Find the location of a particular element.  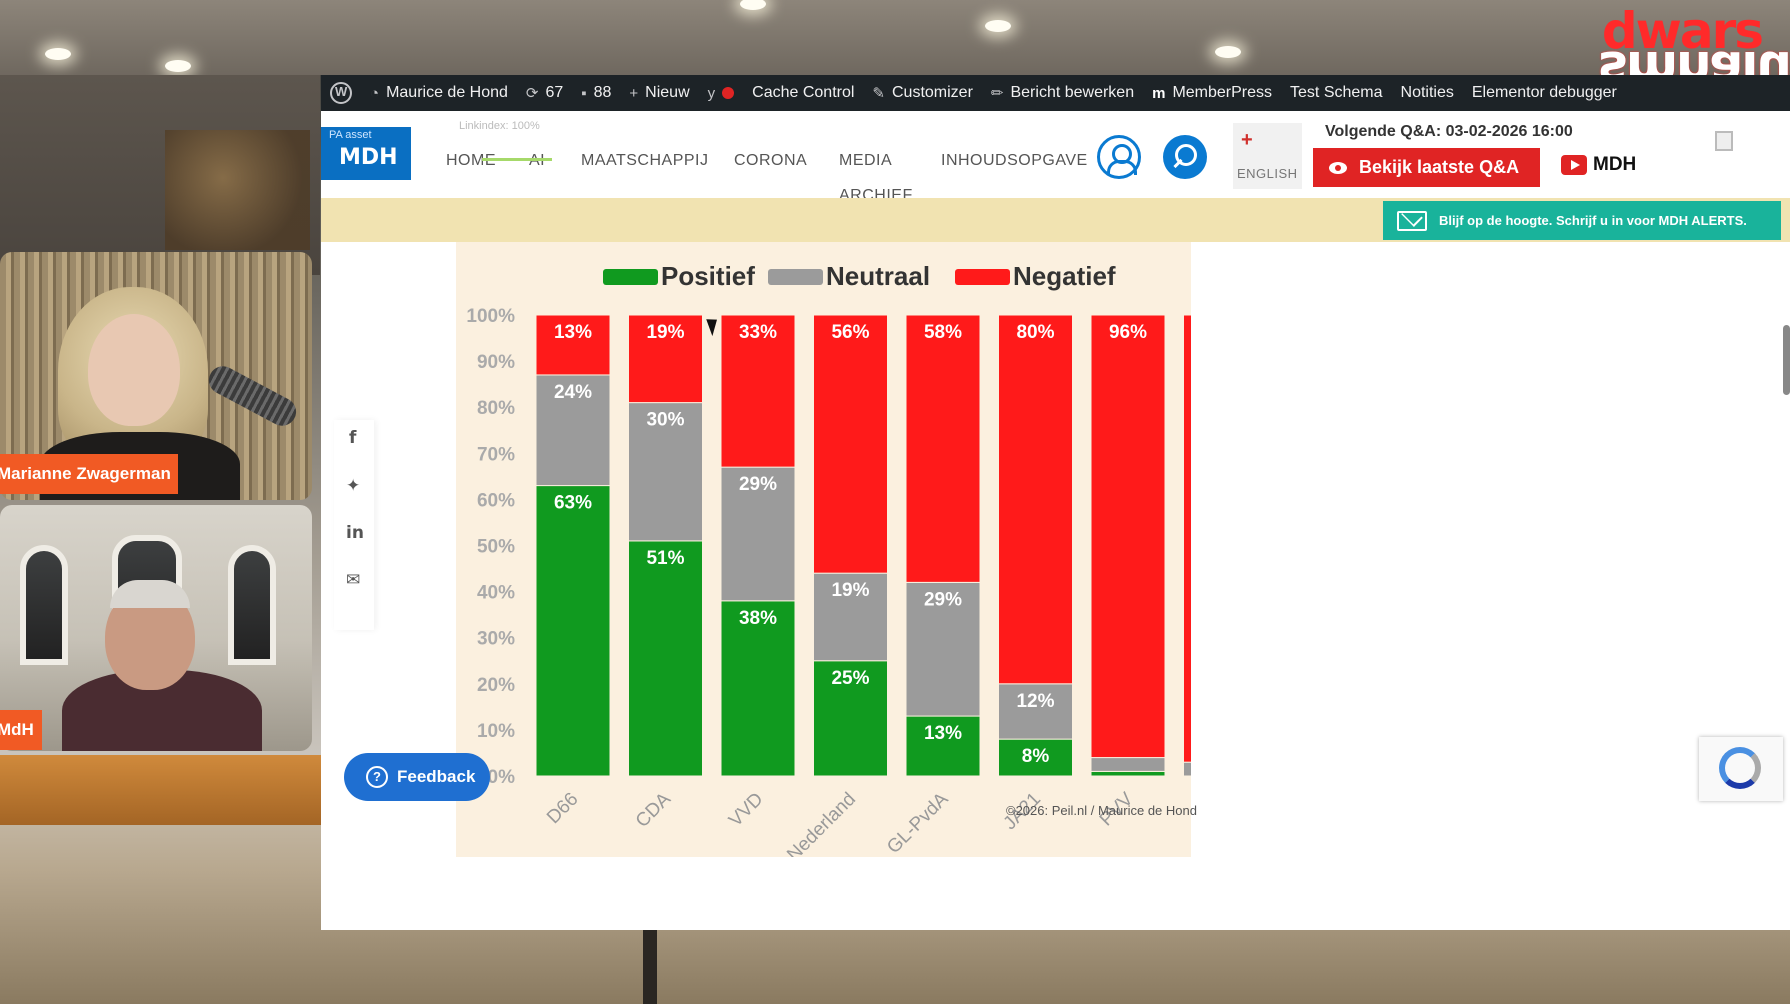

profile-button is located at coordinates (1119, 157).